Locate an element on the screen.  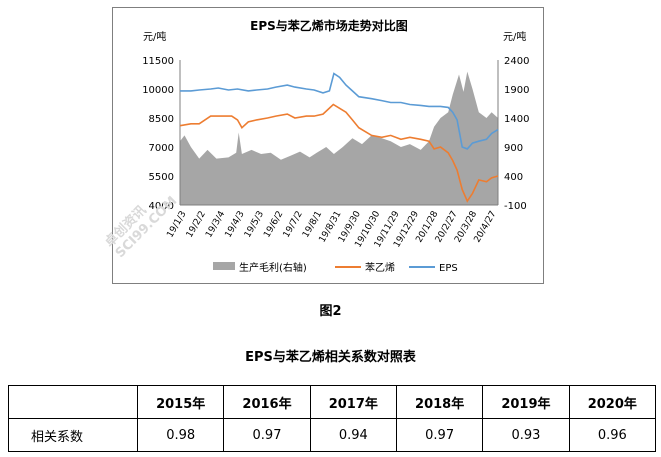
left-tick-label: 4000 is located at coordinates (161, 206).